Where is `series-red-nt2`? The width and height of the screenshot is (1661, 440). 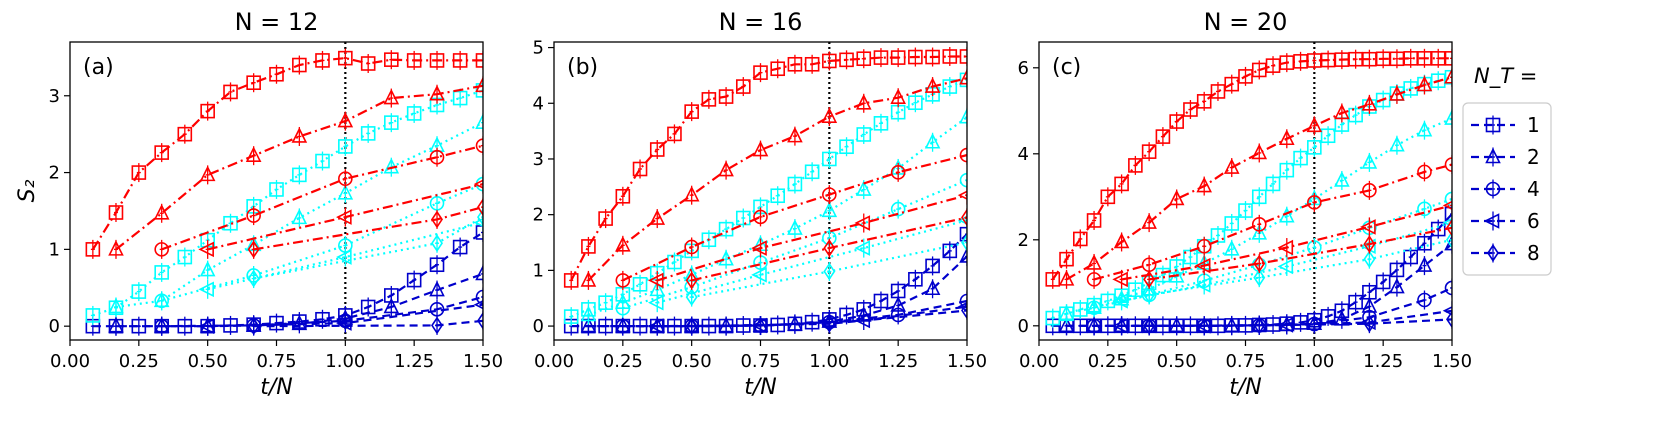
series-red-nt2 is located at coordinates (1255, 178).